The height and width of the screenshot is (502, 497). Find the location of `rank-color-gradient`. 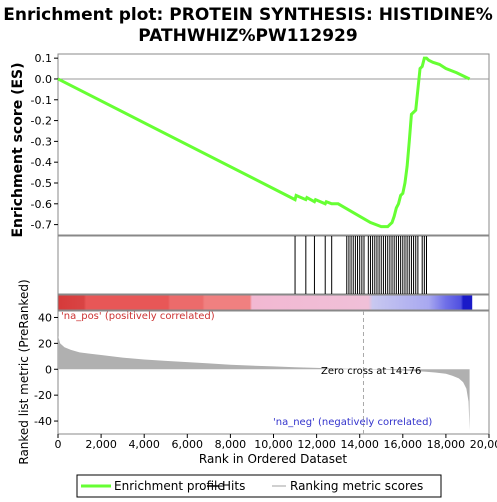

rank-color-gradient is located at coordinates (273, 302).